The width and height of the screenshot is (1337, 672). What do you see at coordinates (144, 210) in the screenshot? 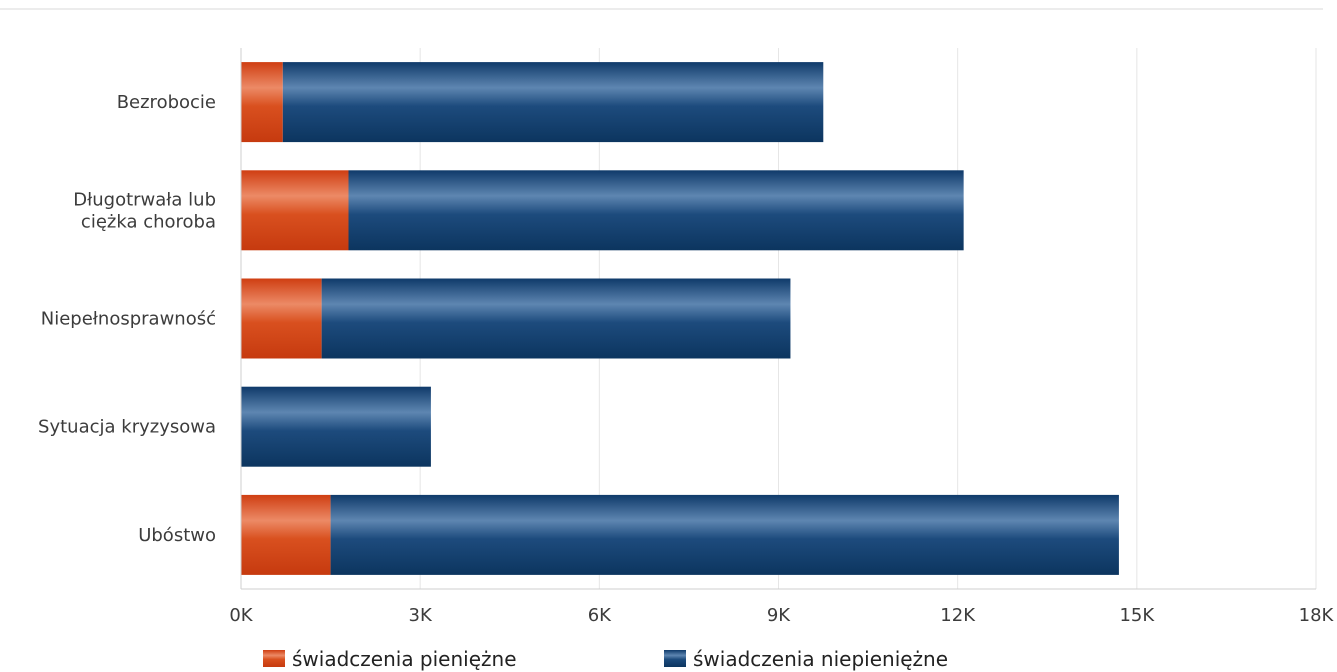
I see `category-label: Długotrwała lub ciężka choroba` at bounding box center [144, 210].